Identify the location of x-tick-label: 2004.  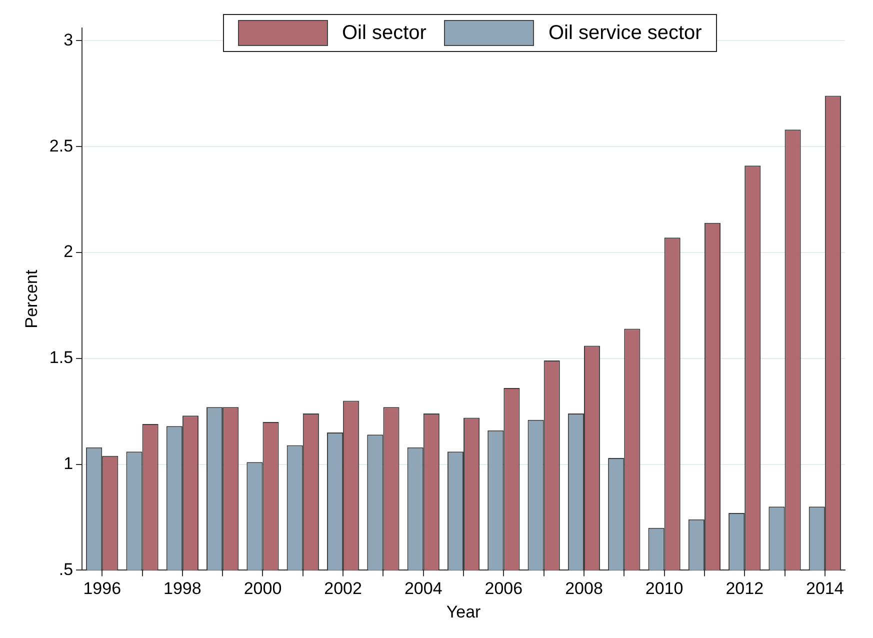
(423, 588).